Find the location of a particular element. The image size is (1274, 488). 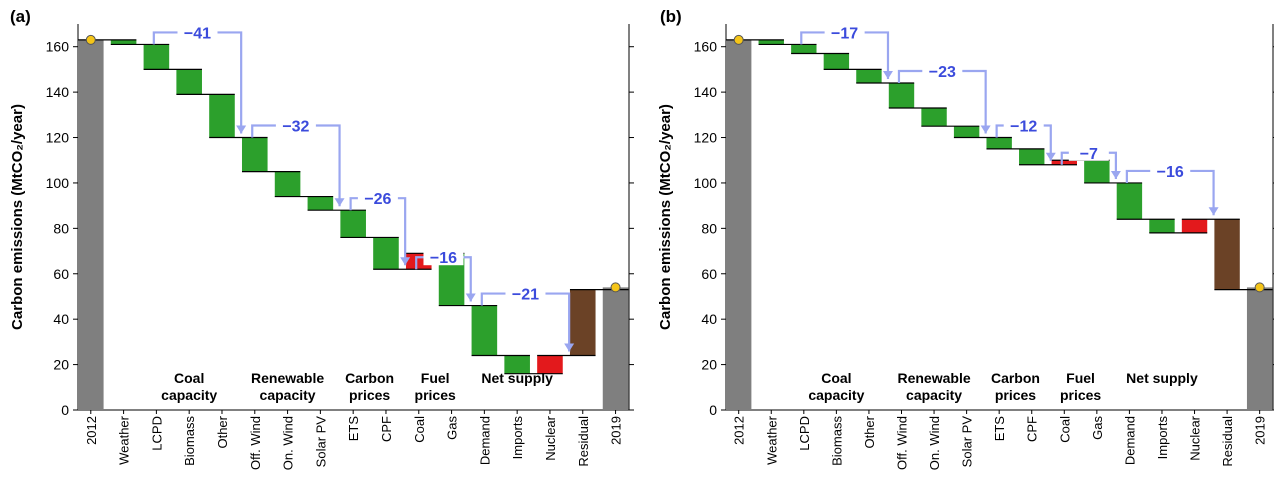

x-tick-label: On. Wind is located at coordinates (288, 443).